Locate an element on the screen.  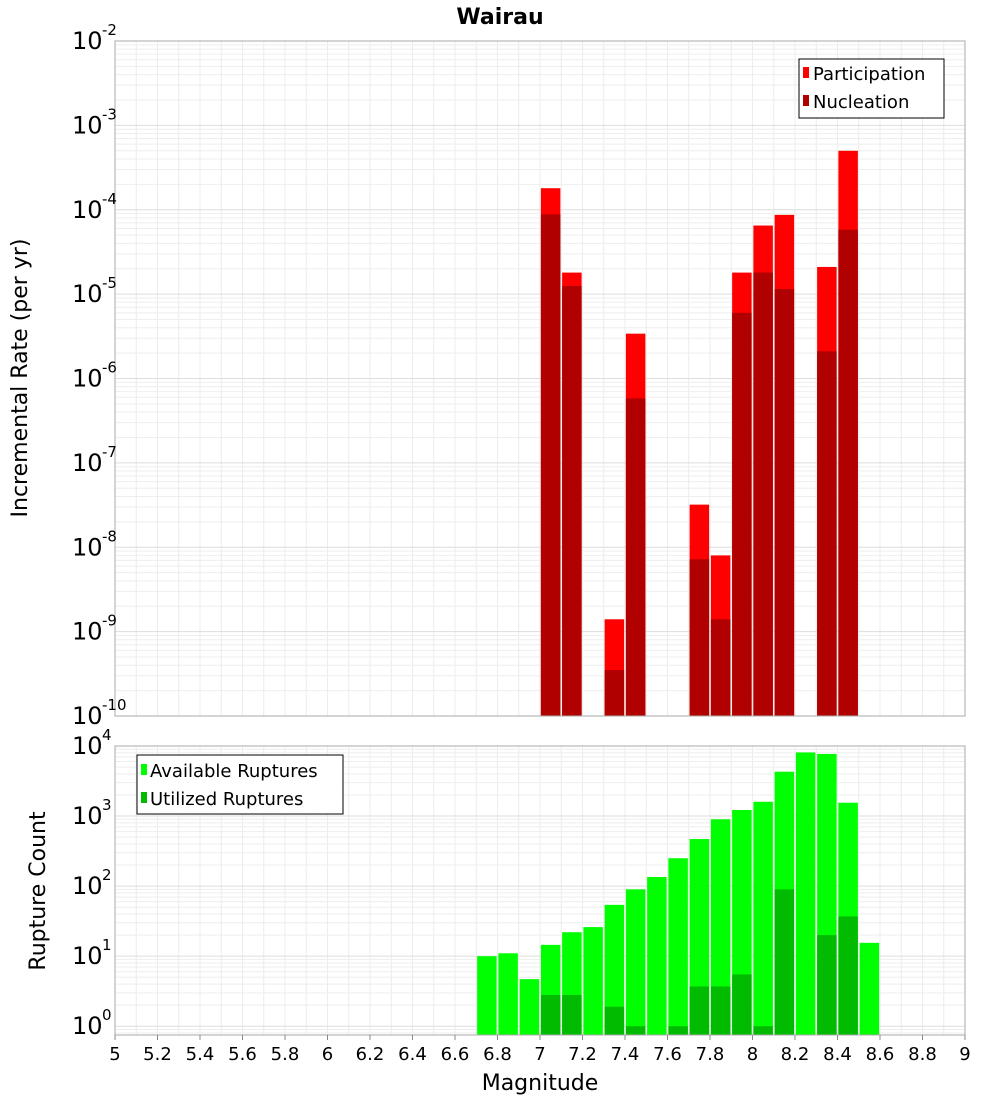
y-tick-exponent: -3 is located at coordinates (109, 114).